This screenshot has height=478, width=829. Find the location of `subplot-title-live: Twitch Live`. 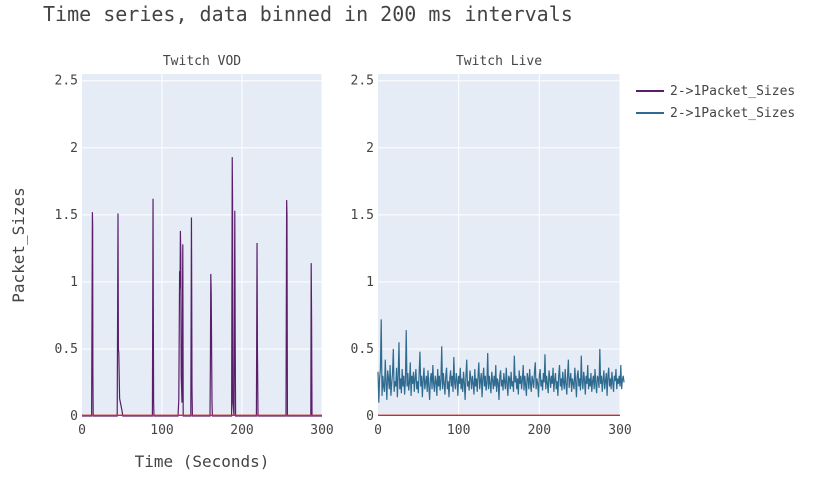

subplot-title-live: Twitch Live is located at coordinates (499, 61).